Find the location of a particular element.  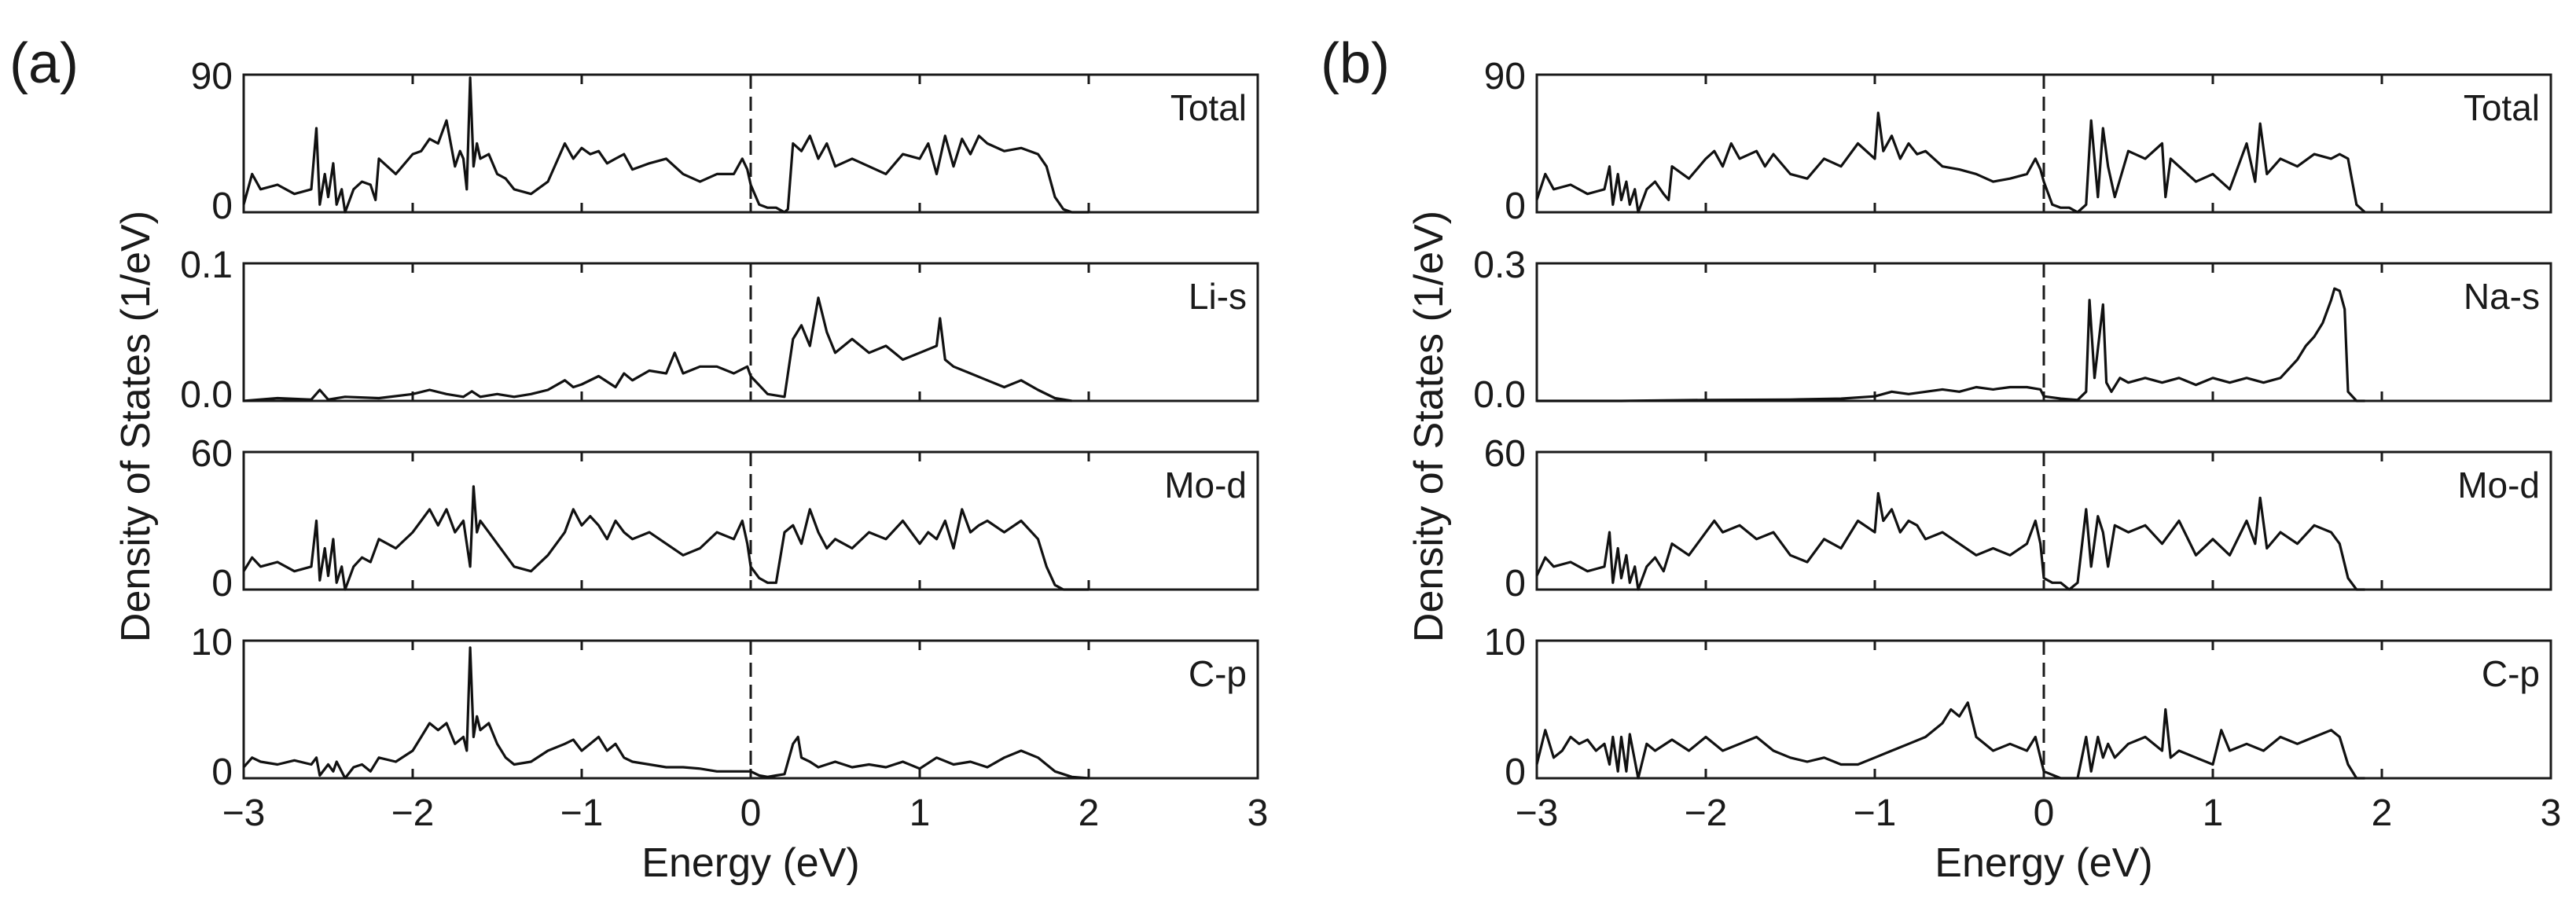

panel-b-xtick-label: −1 is located at coordinates (1875, 813).